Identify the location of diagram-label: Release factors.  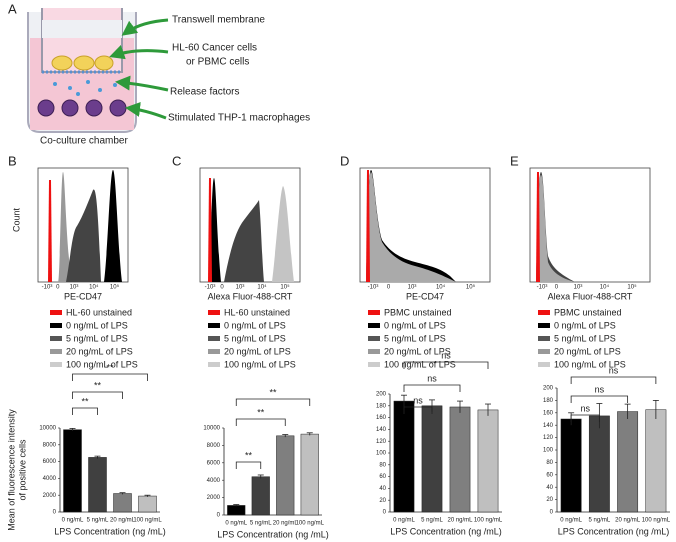
(204, 92).